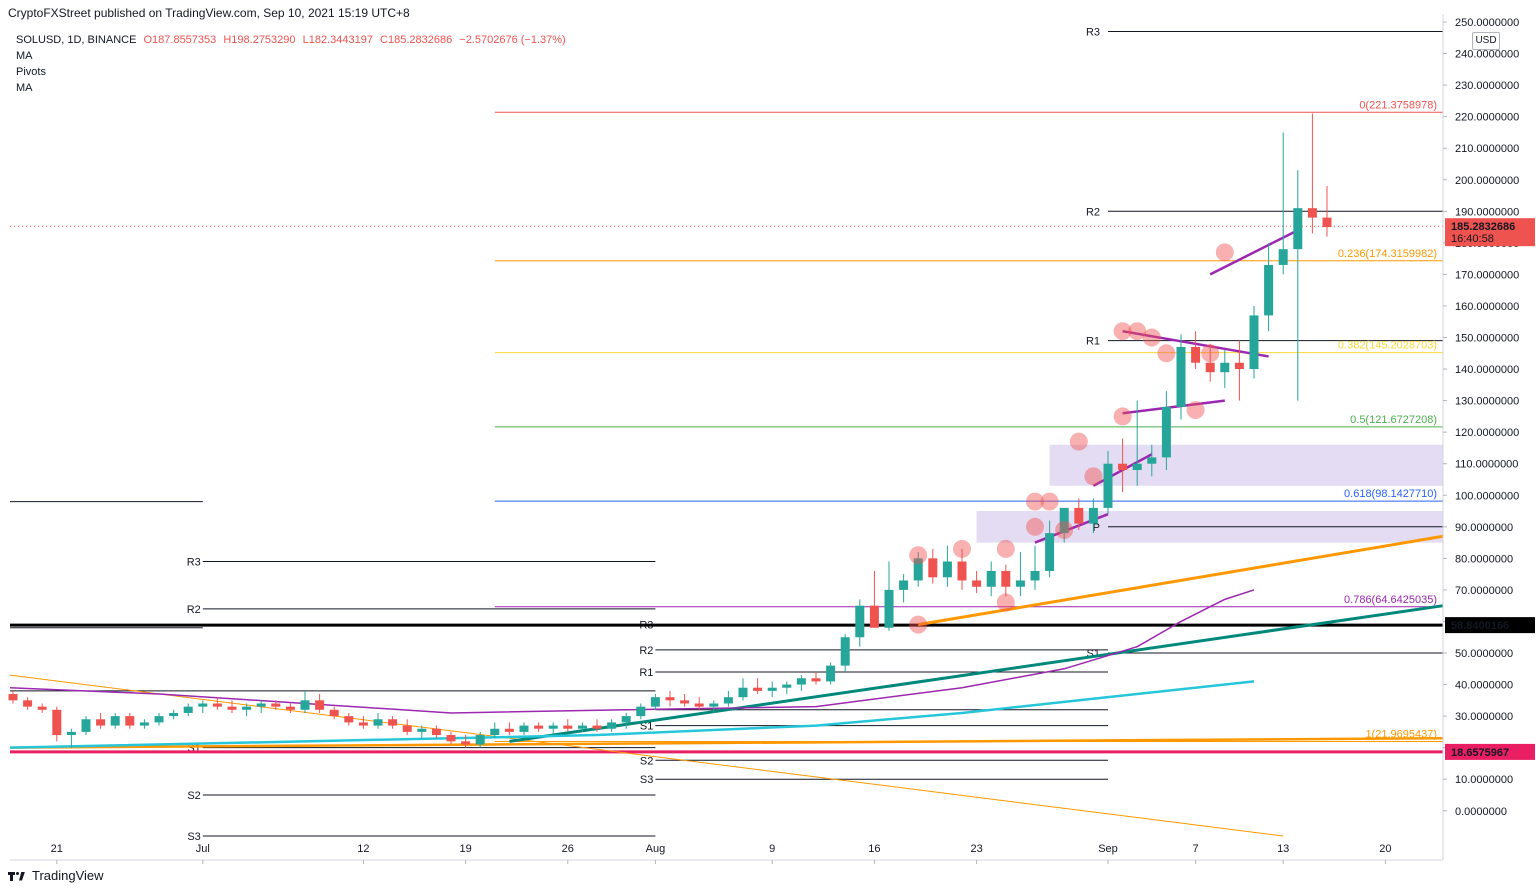 The height and width of the screenshot is (894, 1536). Describe the element at coordinates (1487, 181) in the screenshot. I see `price-tick-label: 200.0000000` at that location.